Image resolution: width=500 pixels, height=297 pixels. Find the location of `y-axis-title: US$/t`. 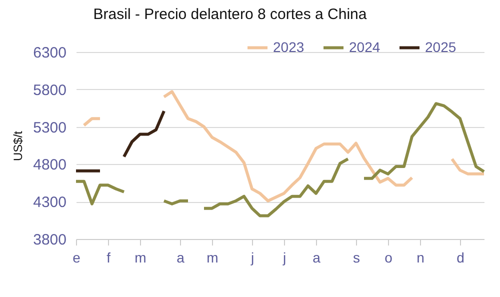

y-axis-title: US$/t is located at coordinates (18, 146).